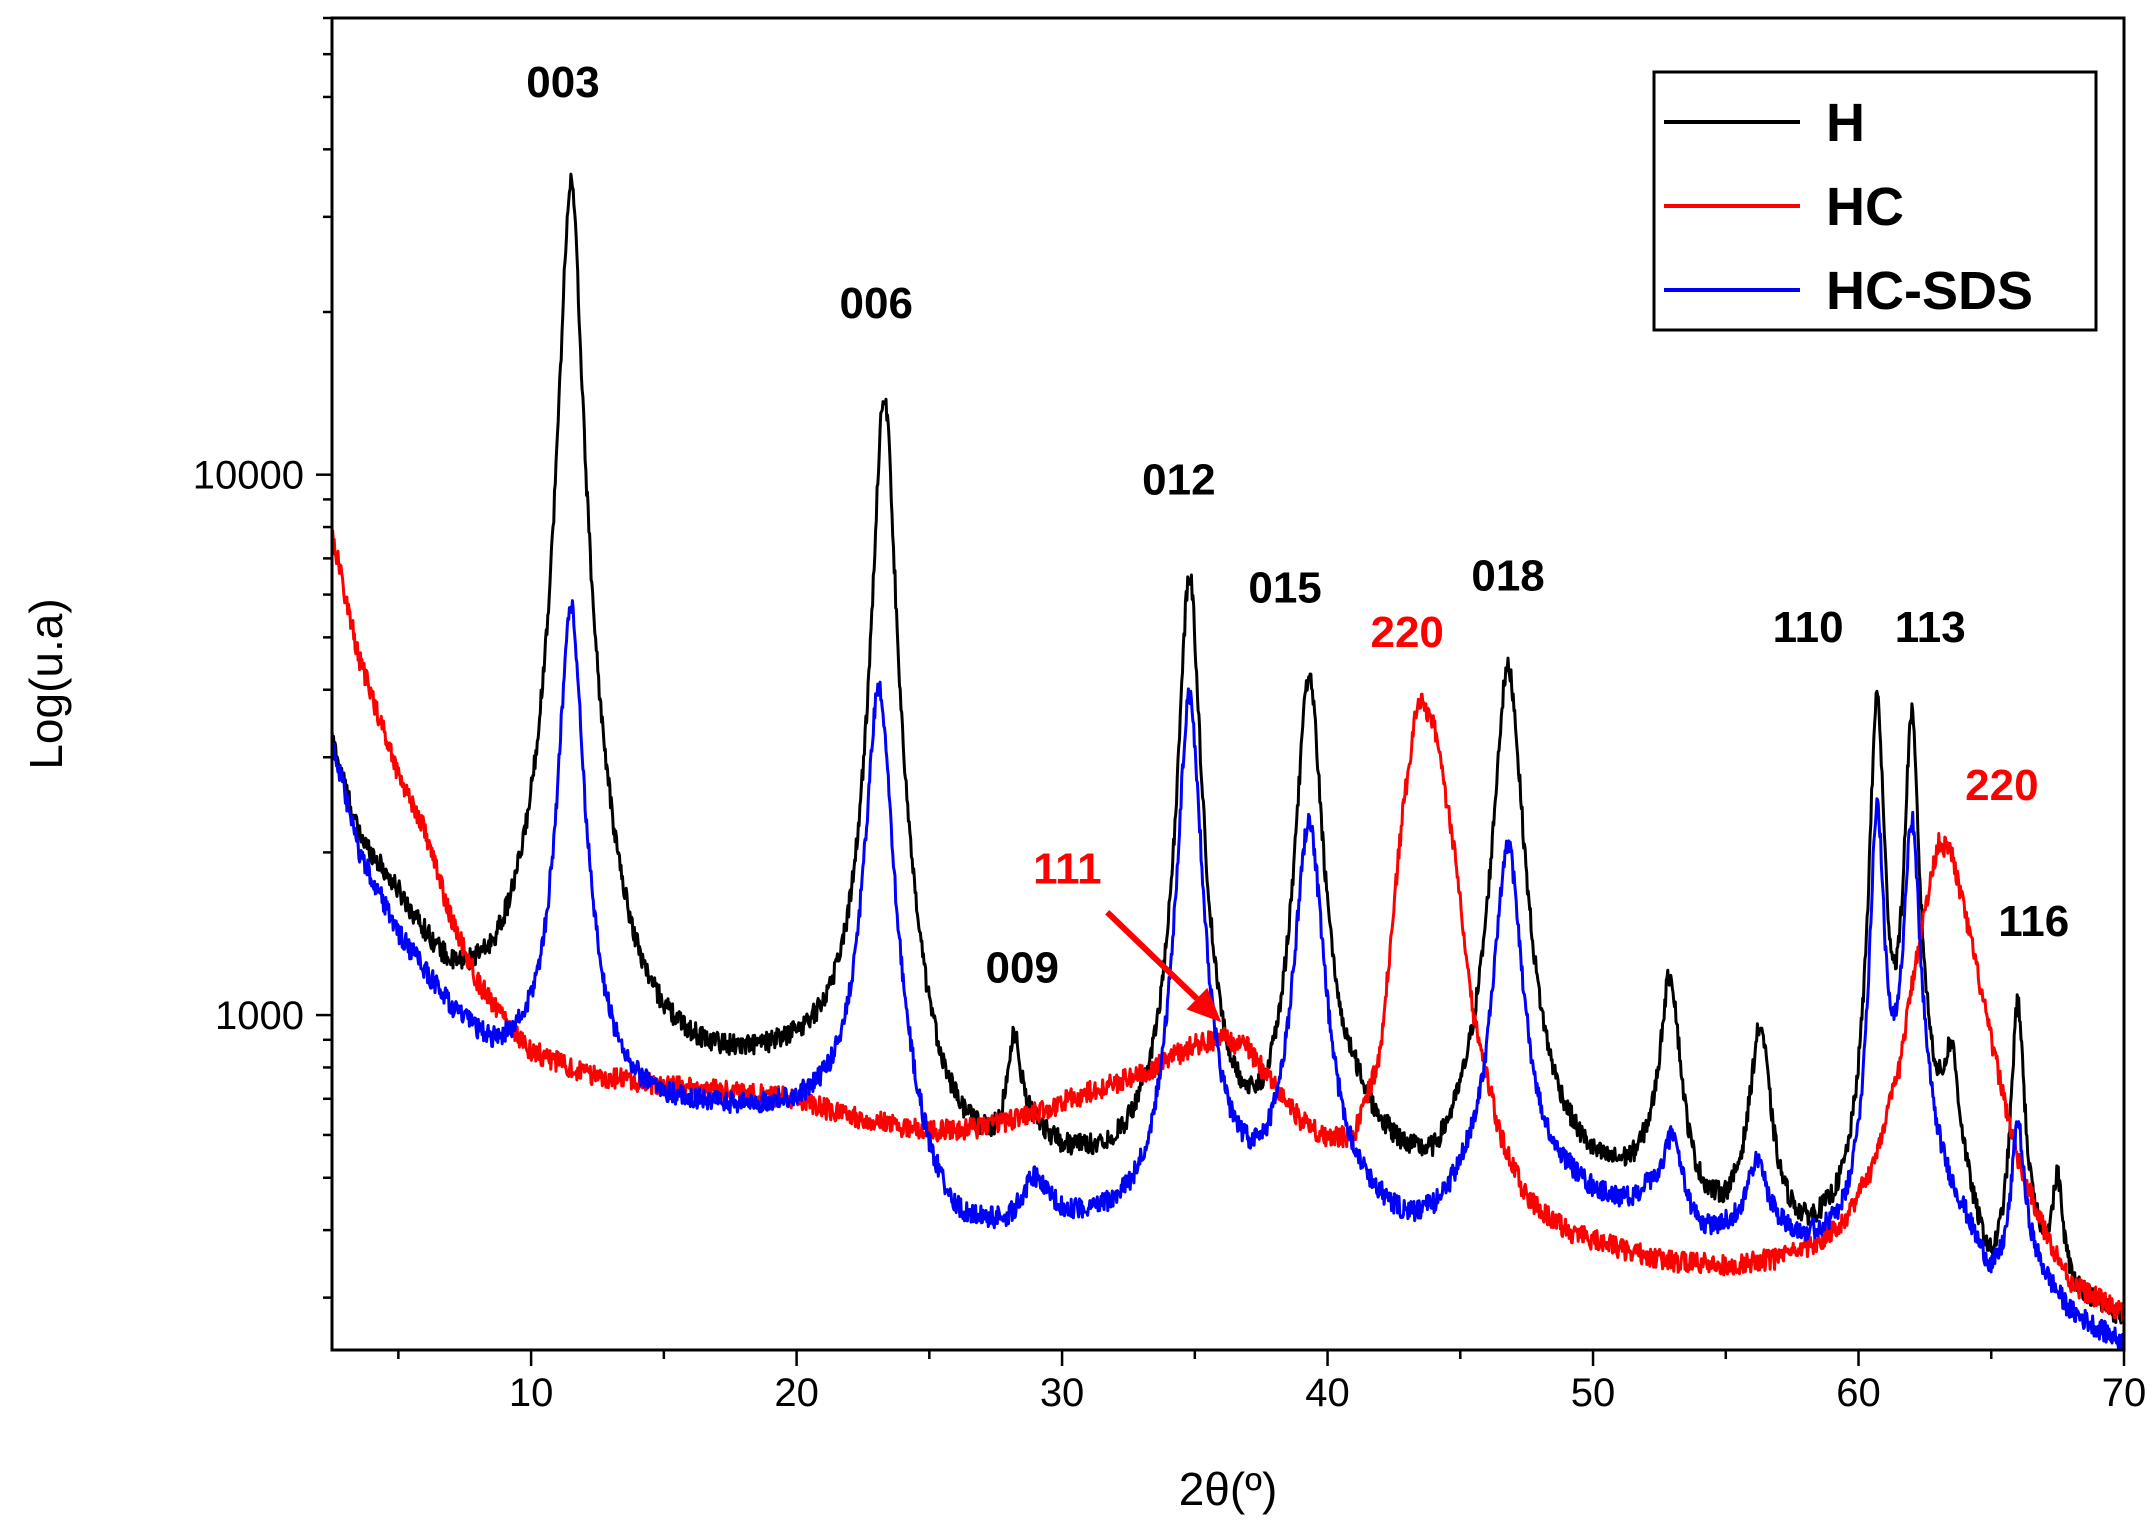  What do you see at coordinates (876, 303) in the screenshot?
I see `peak-label: 006` at bounding box center [876, 303].